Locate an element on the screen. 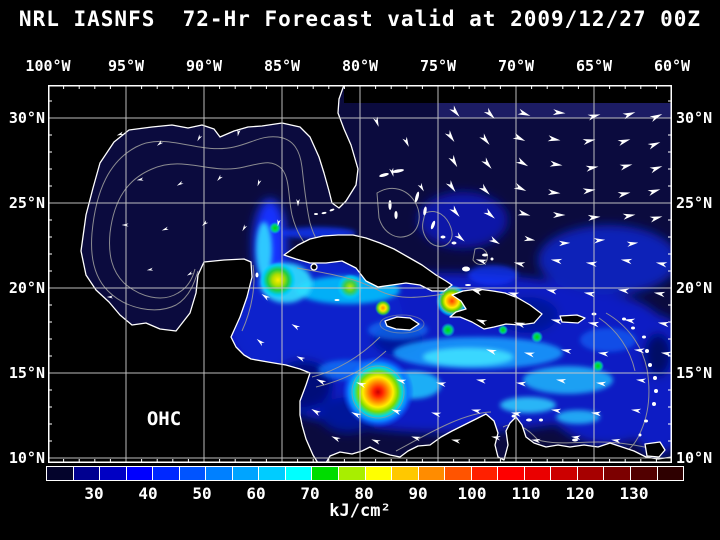 This screenshot has height=540, width=720. colorbar-tick-label: 130 is located at coordinates (634, 493).